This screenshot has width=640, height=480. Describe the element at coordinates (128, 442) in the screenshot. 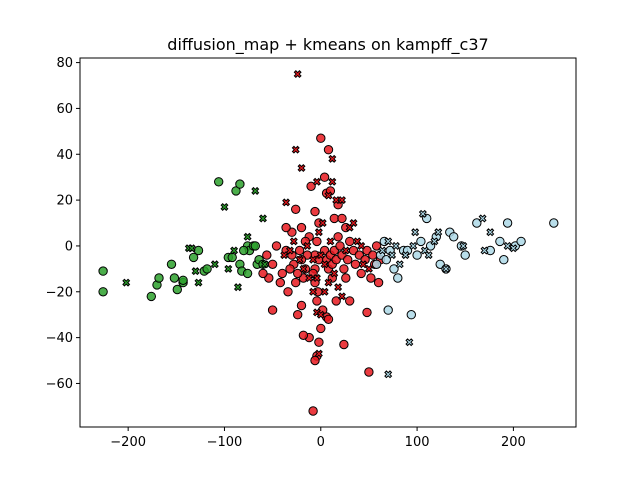

I see `x-tick-label: −200` at that location.